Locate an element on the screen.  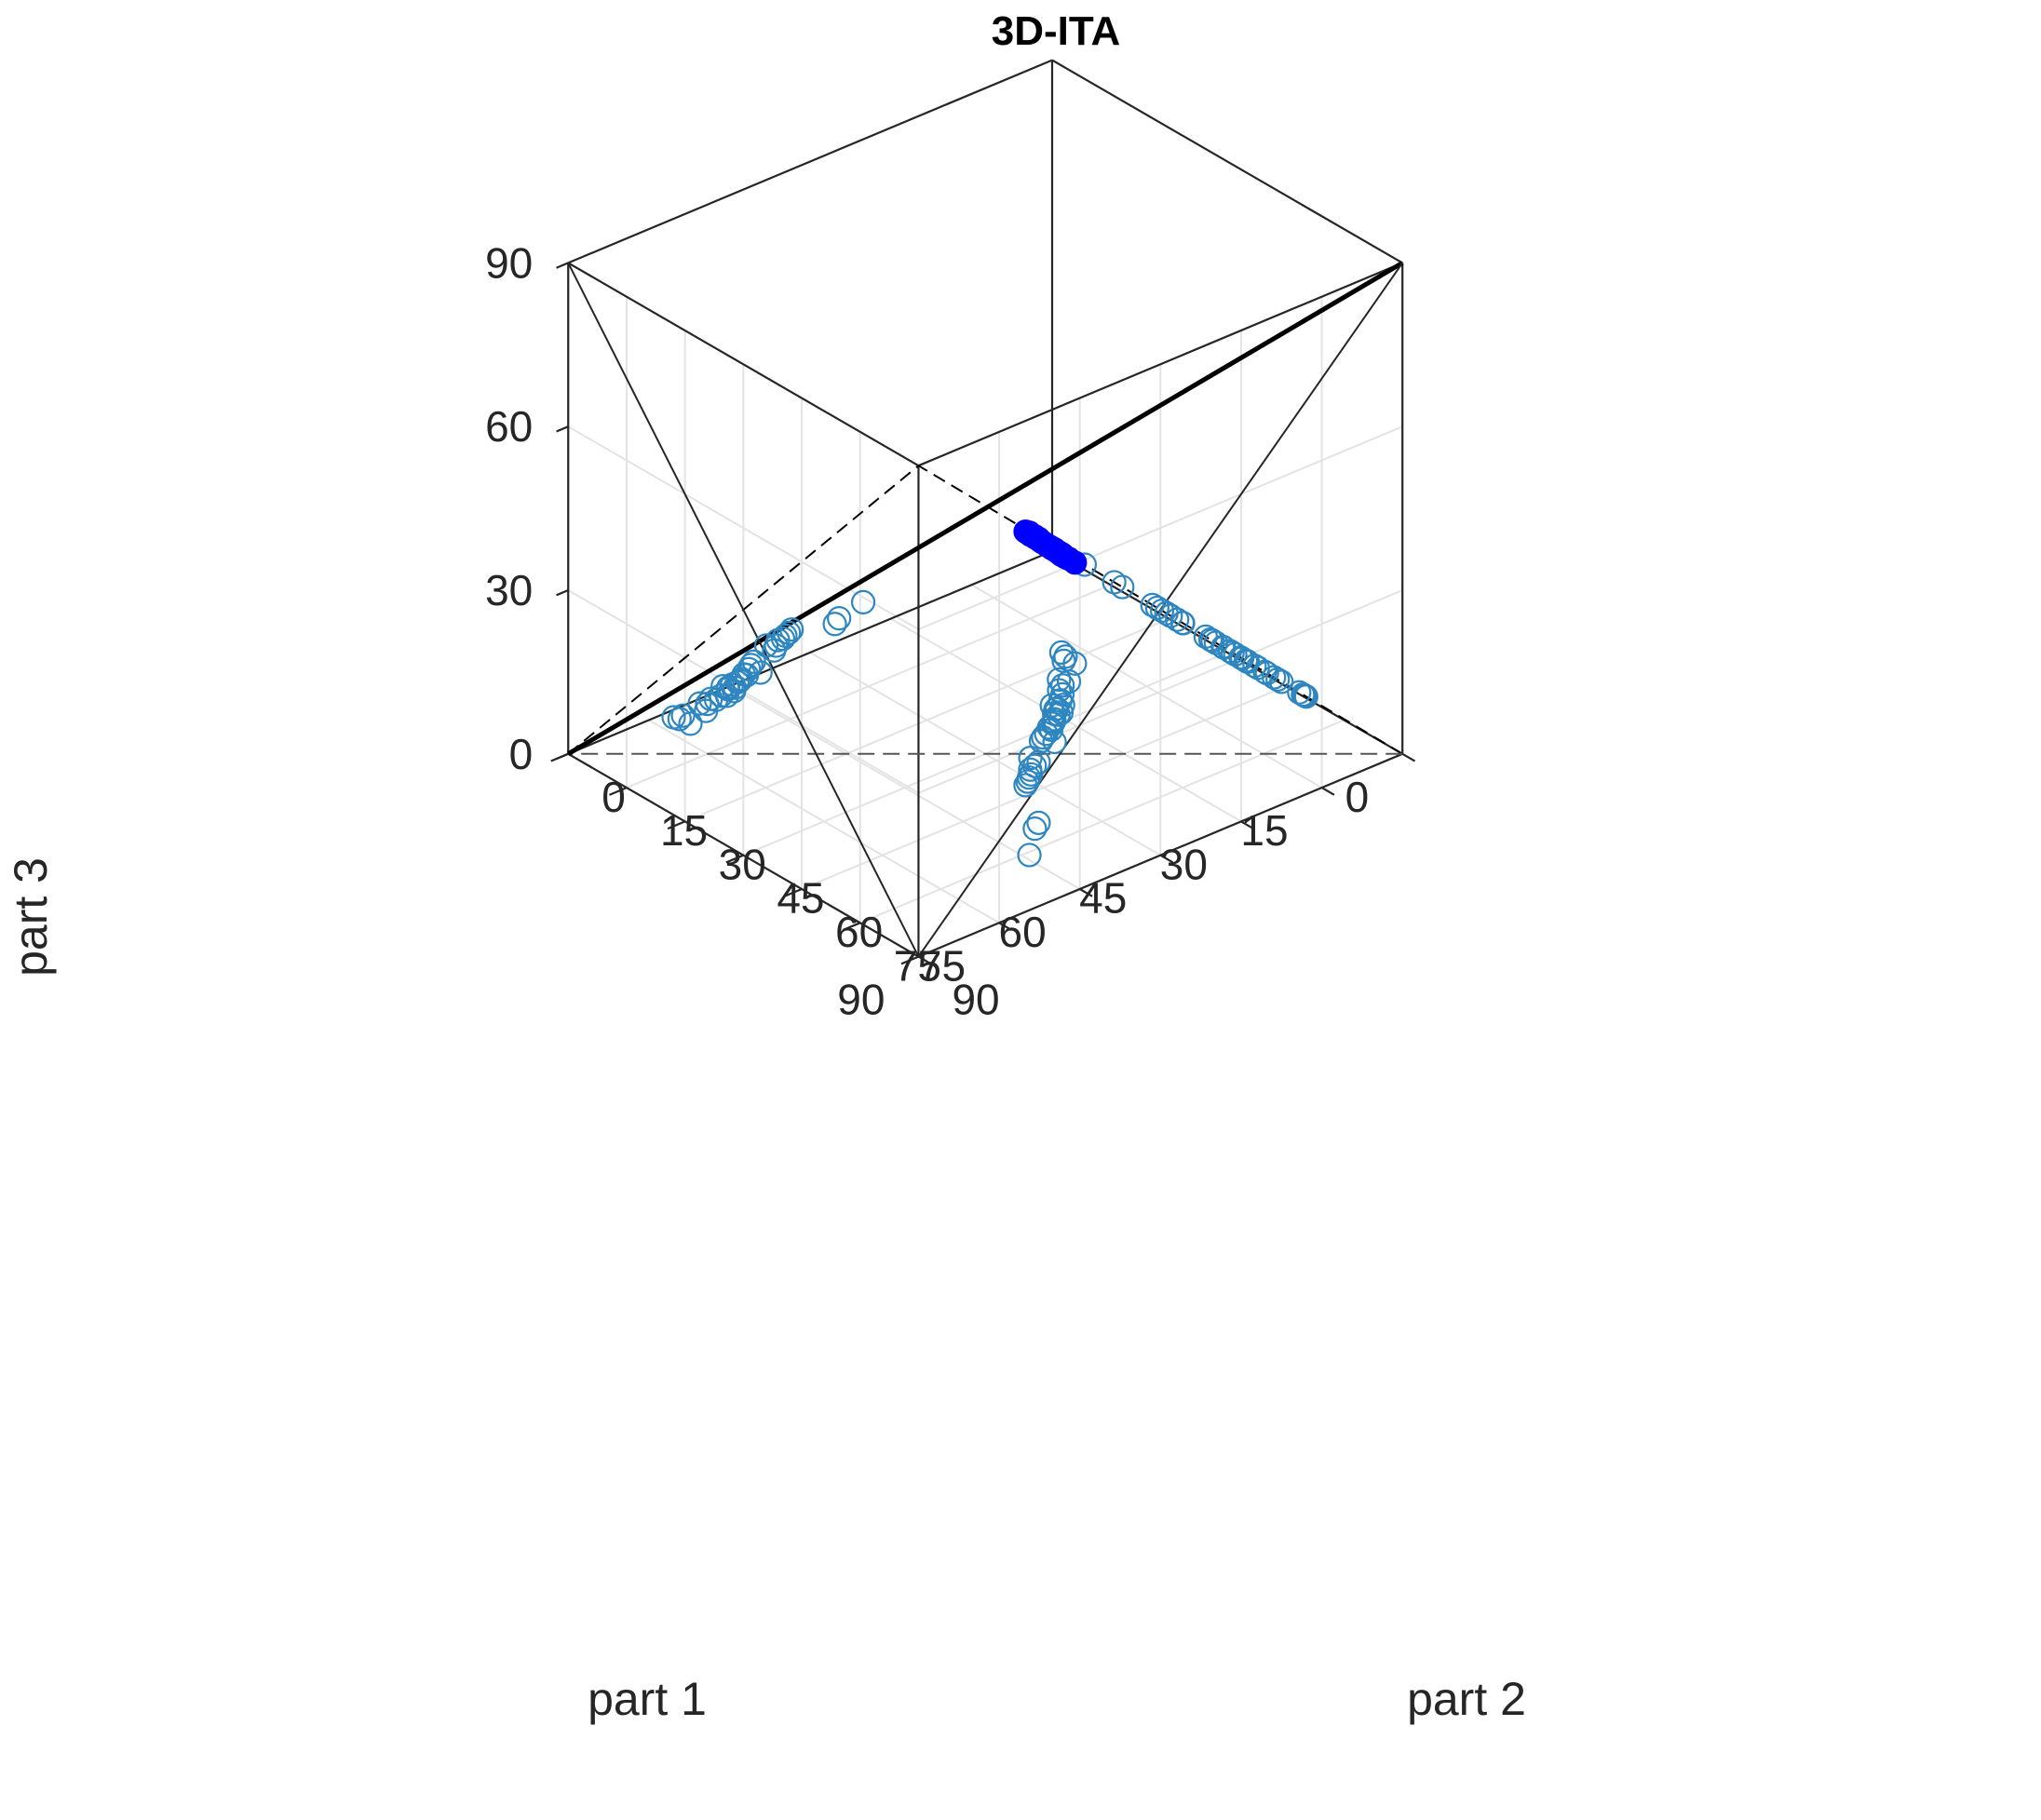
projection-markers is located at coordinates (989, 710).